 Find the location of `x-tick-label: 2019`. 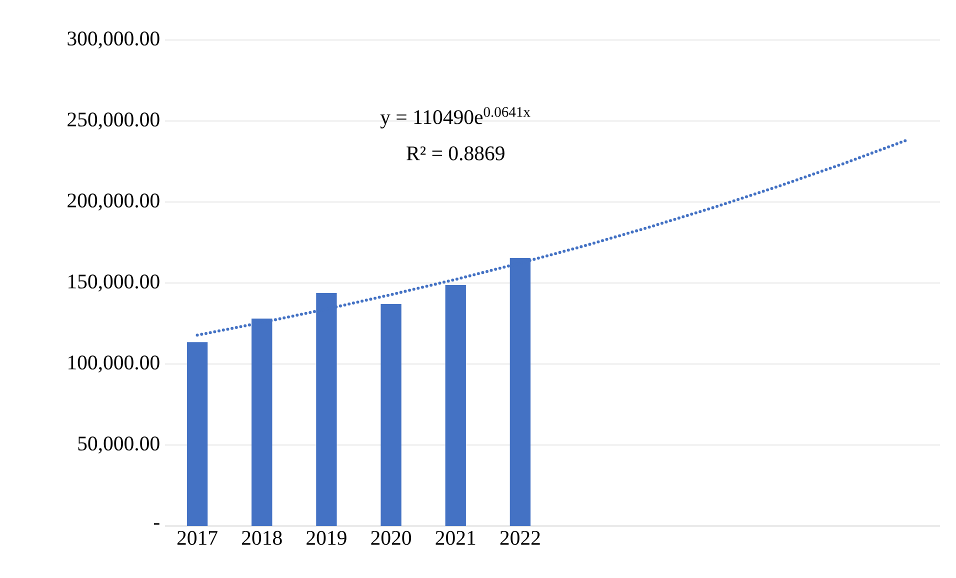

x-tick-label: 2019 is located at coordinates (326, 537).